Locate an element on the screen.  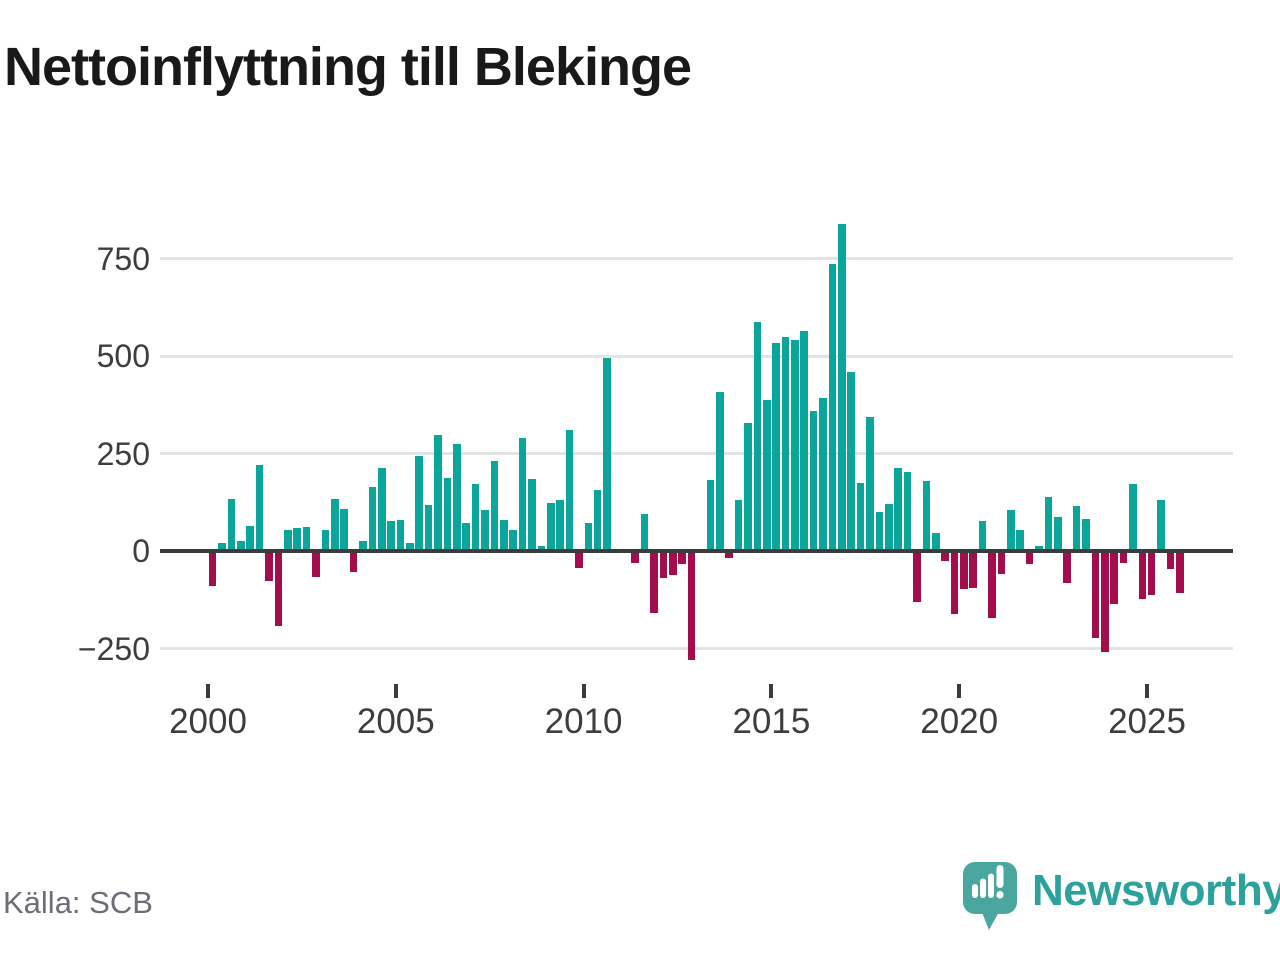
bar-2013-q2 is located at coordinates (710, 515).